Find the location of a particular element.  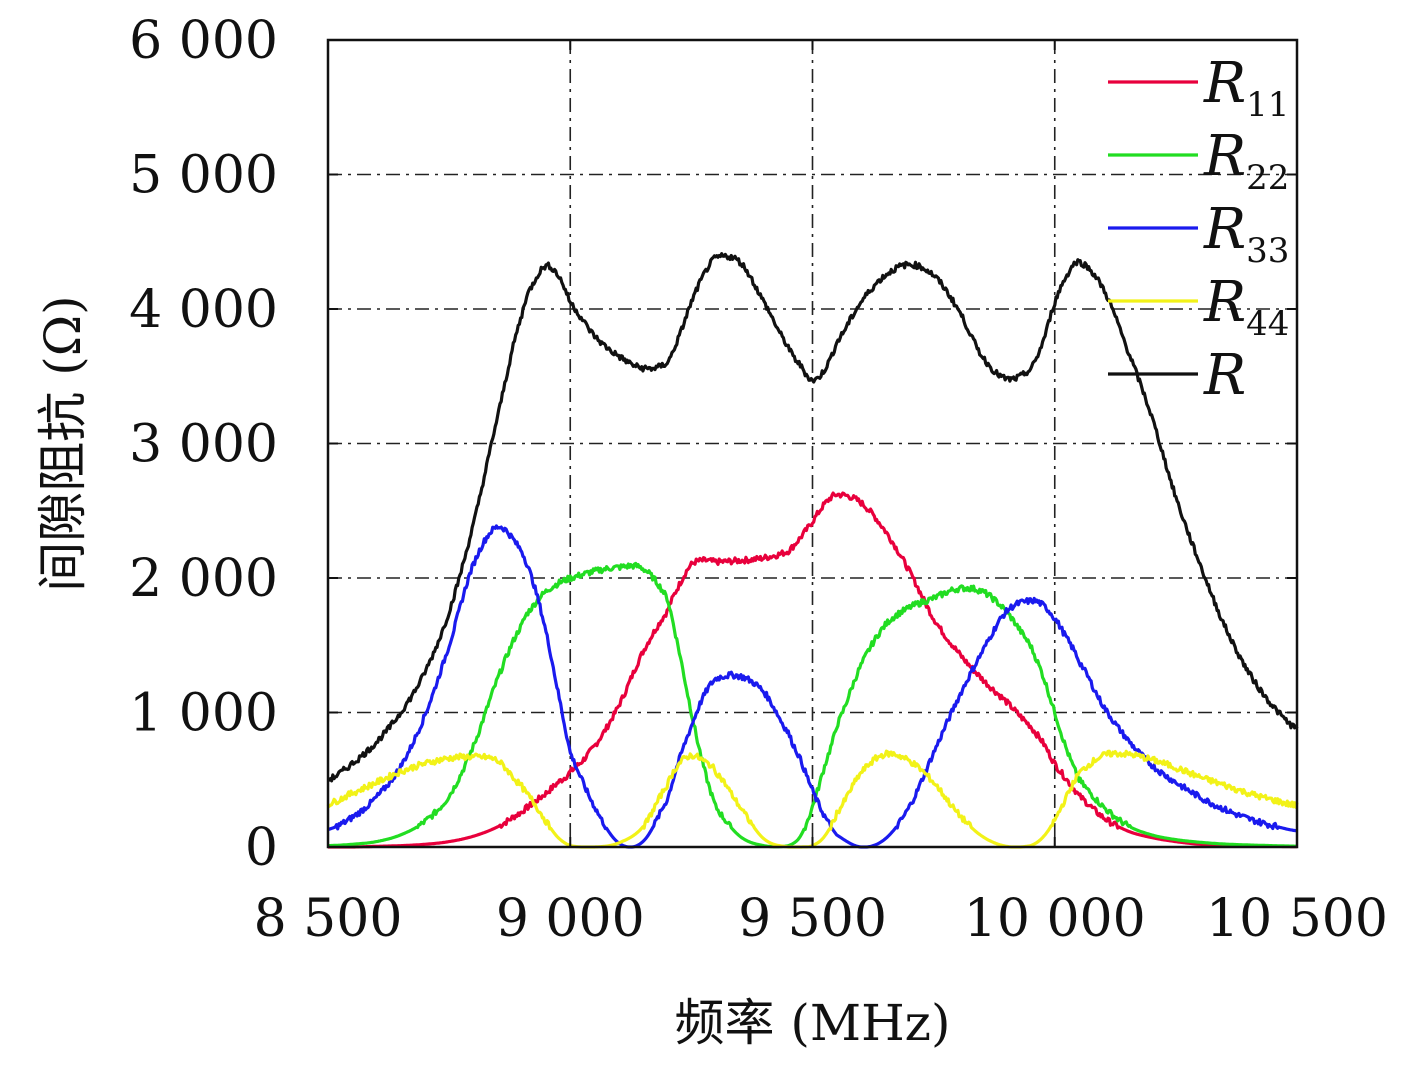

legend-entry-label: R33 is located at coordinates (1246, 234).